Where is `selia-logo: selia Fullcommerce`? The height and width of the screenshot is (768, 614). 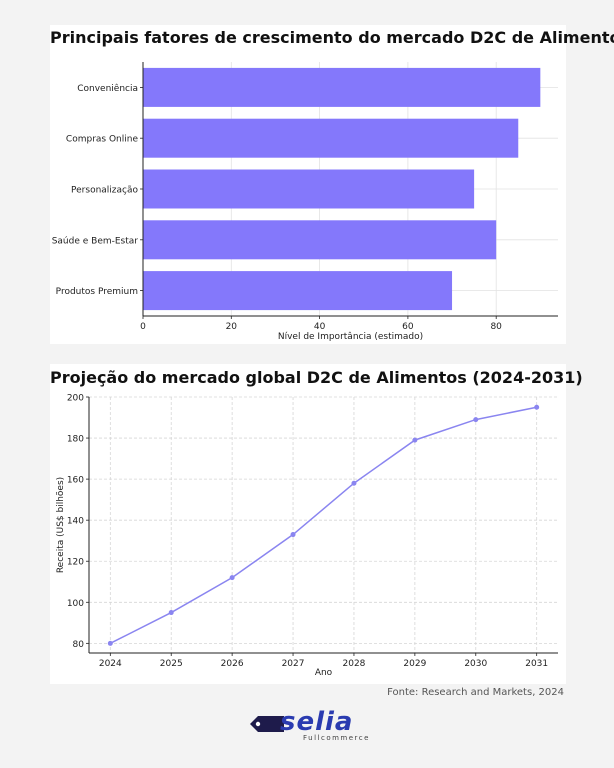 selia-logo: selia Fullcommerce is located at coordinates (308, 725).